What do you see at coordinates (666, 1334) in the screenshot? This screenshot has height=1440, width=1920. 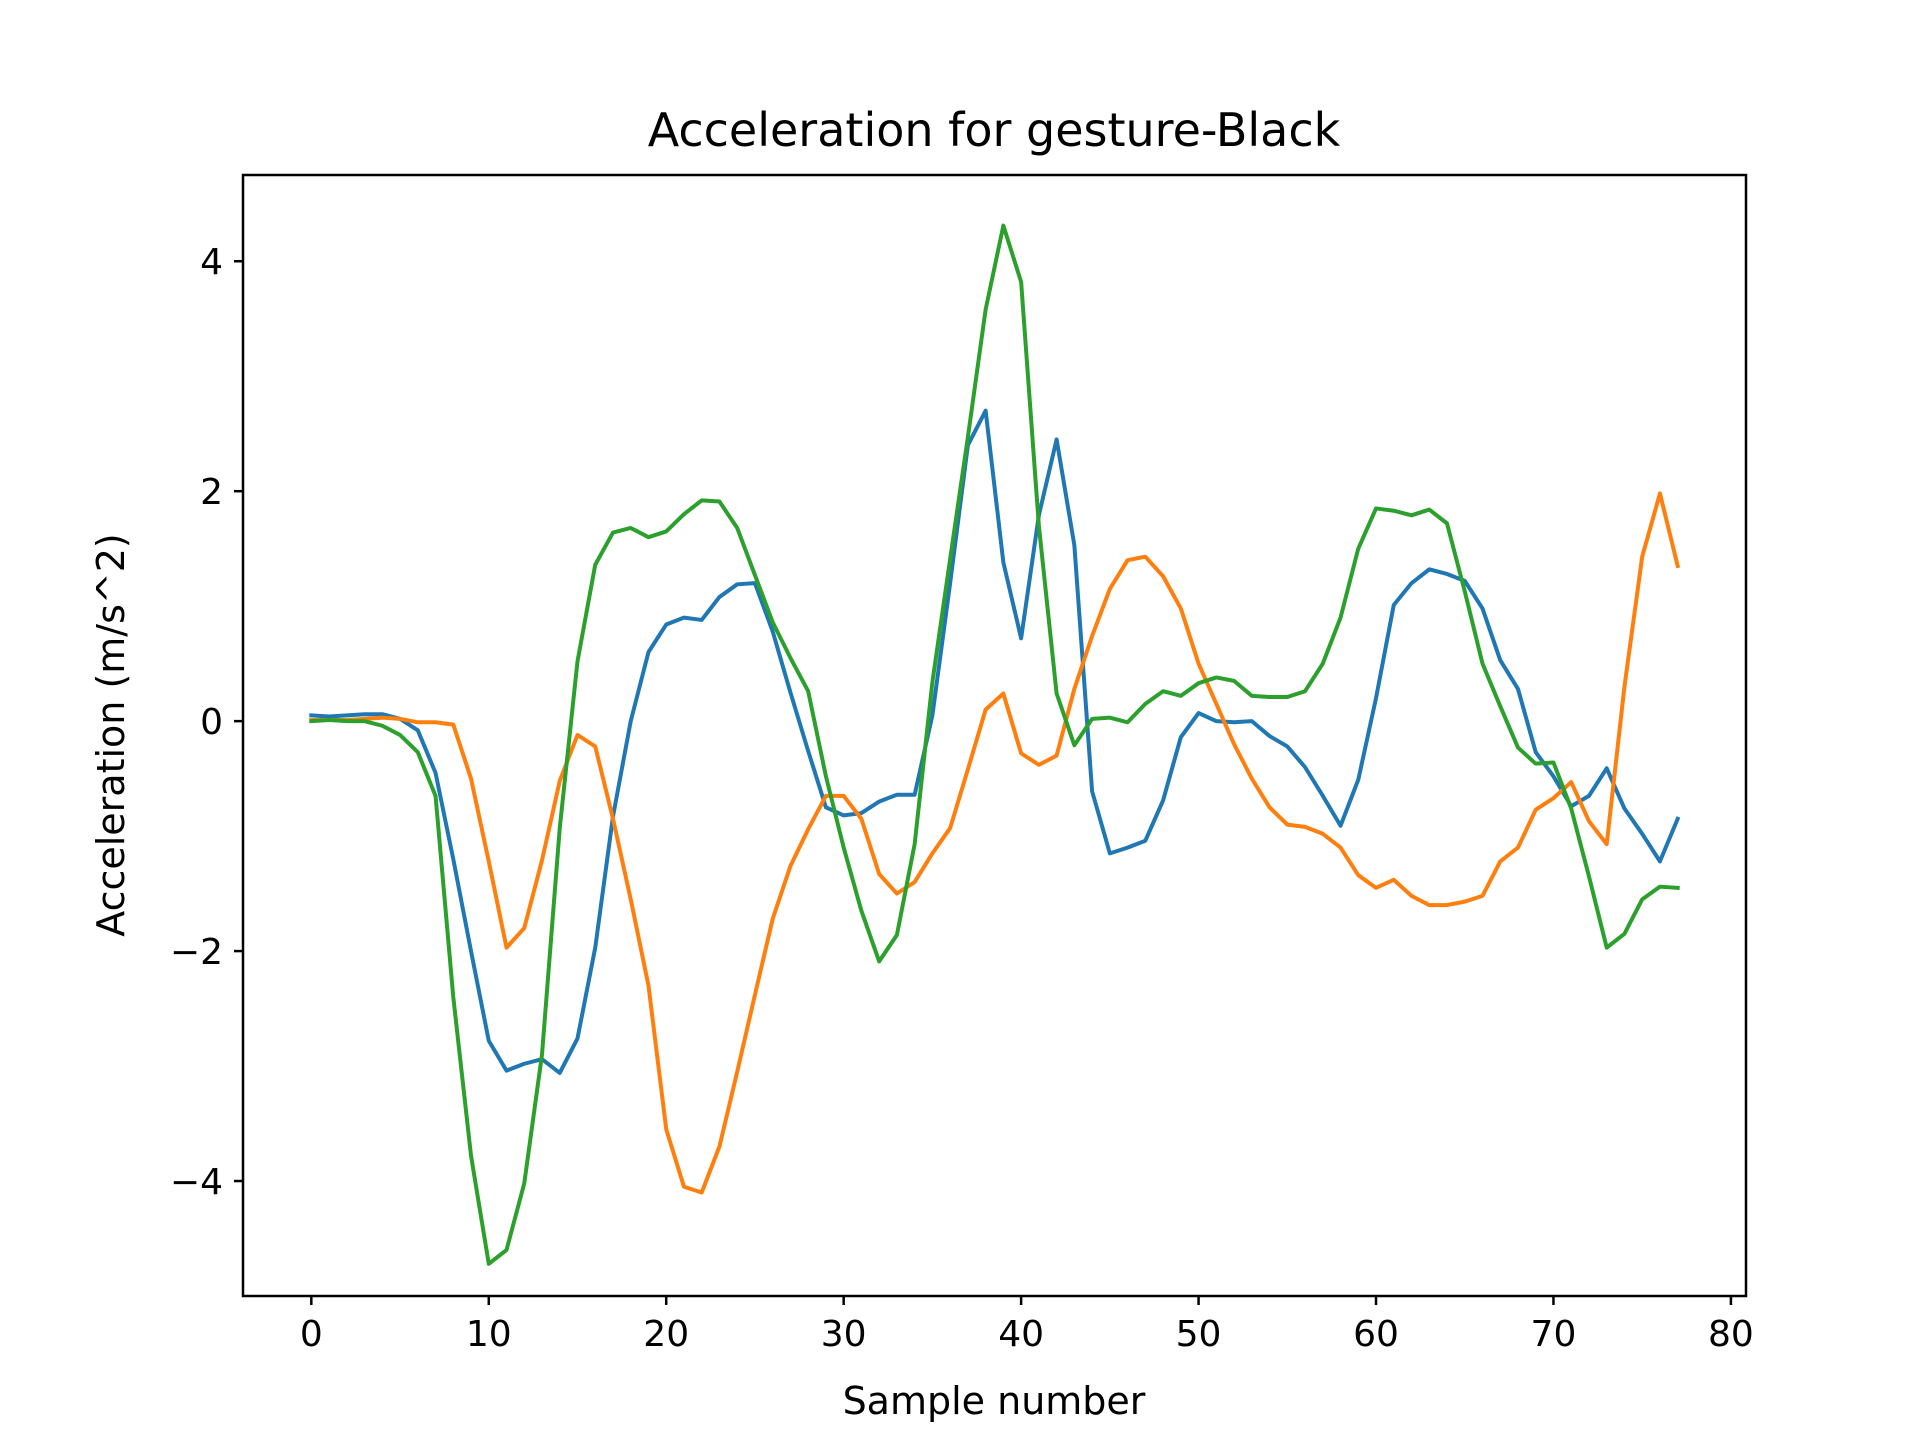 I see `x-tick-label: 20` at bounding box center [666, 1334].